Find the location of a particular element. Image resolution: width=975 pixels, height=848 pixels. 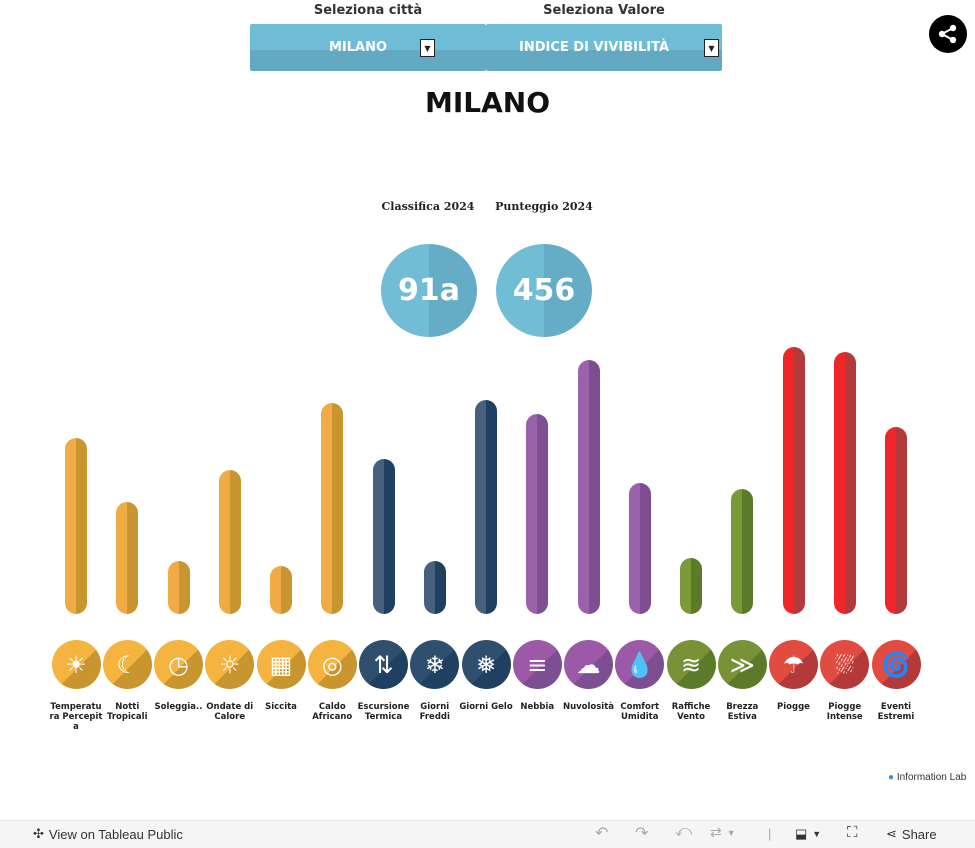

hot-sun-rings-icon: ◎ is located at coordinates (332, 664).